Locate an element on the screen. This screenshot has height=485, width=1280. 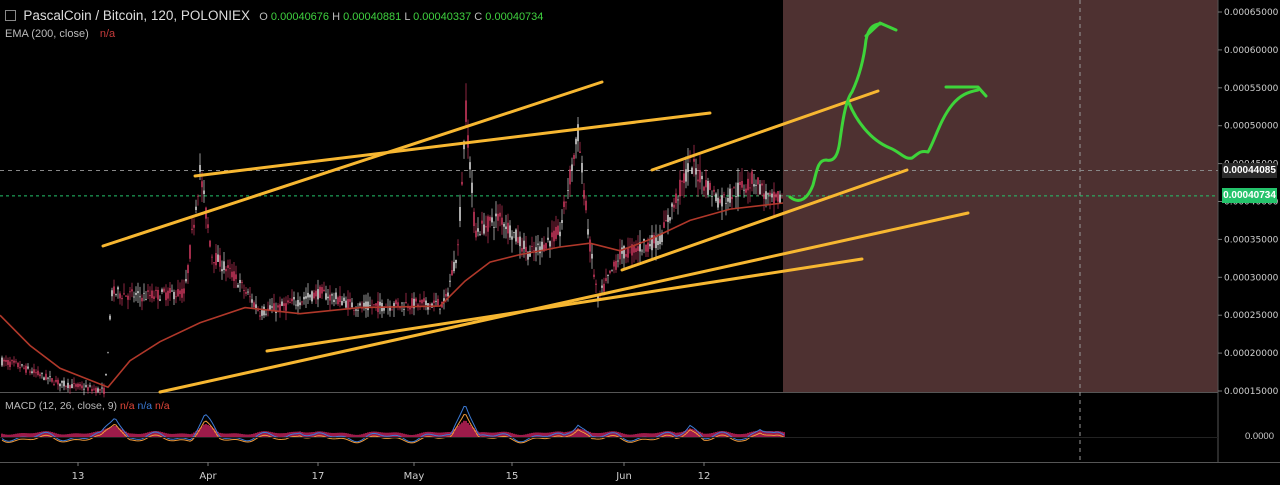
symbol-title: PascalCoin / Bitcoin, 120, POLONIEX is located at coordinates (136, 15).